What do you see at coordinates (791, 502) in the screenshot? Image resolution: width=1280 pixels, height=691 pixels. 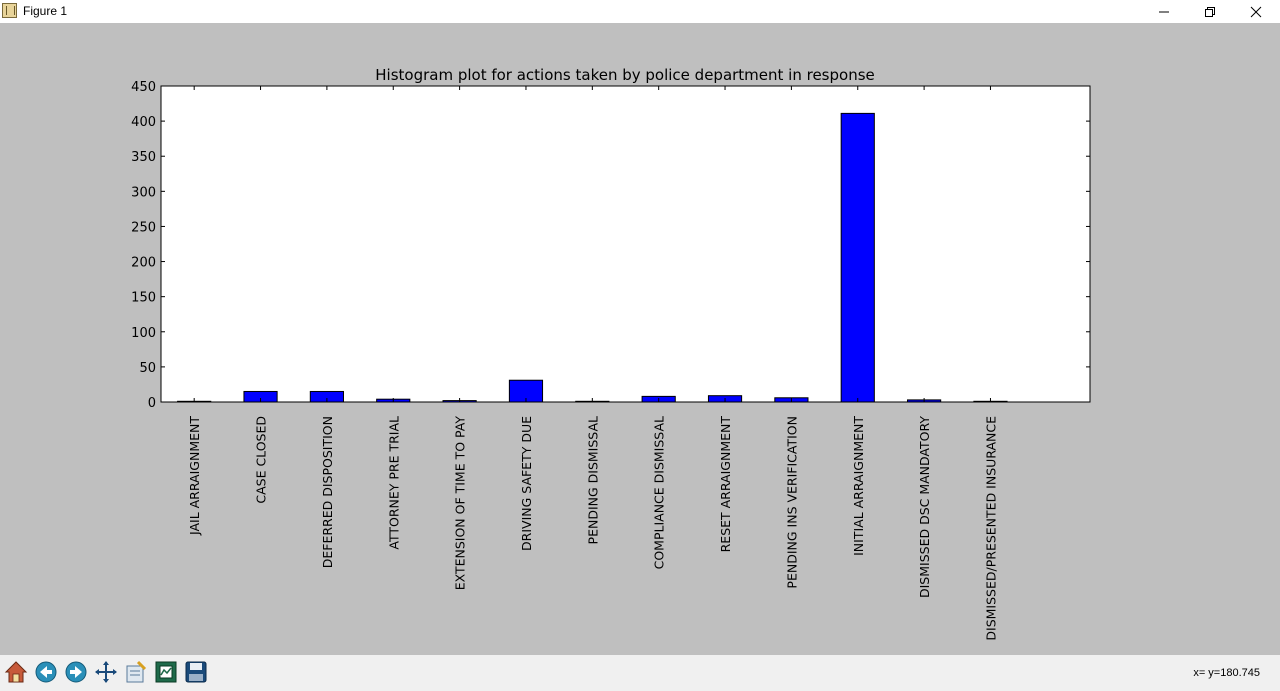 I see `x-tick-label: PENDING INS VERIFICATION` at bounding box center [791, 502].